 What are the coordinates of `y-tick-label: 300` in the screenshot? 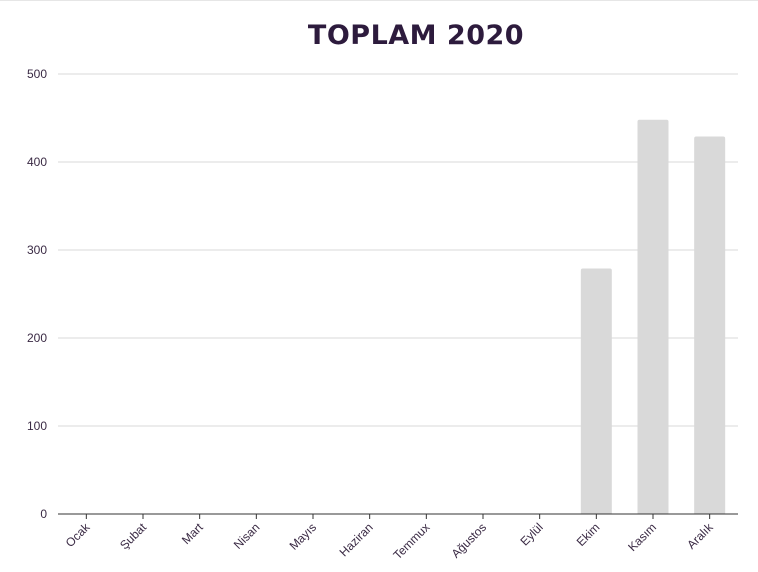 It's located at (37, 250).